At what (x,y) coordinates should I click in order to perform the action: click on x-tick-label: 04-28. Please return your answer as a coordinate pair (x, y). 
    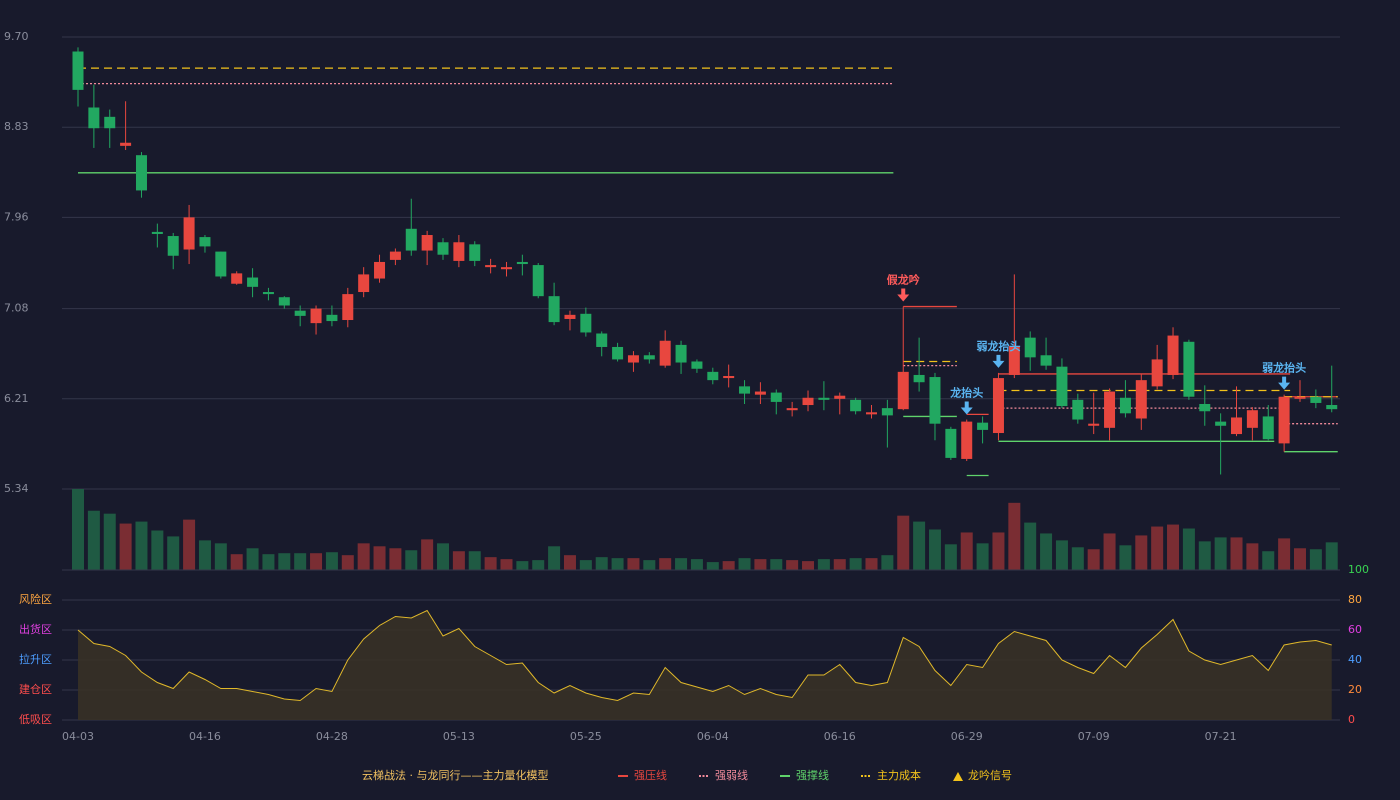
    Looking at the image, I should click on (332, 736).